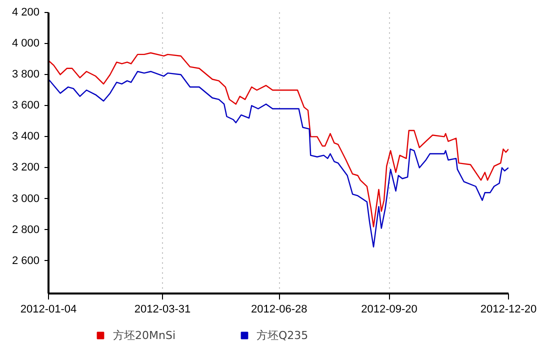 This screenshot has height=350, width=542. I want to click on y-tick-label: 4 000, so click(26, 44).